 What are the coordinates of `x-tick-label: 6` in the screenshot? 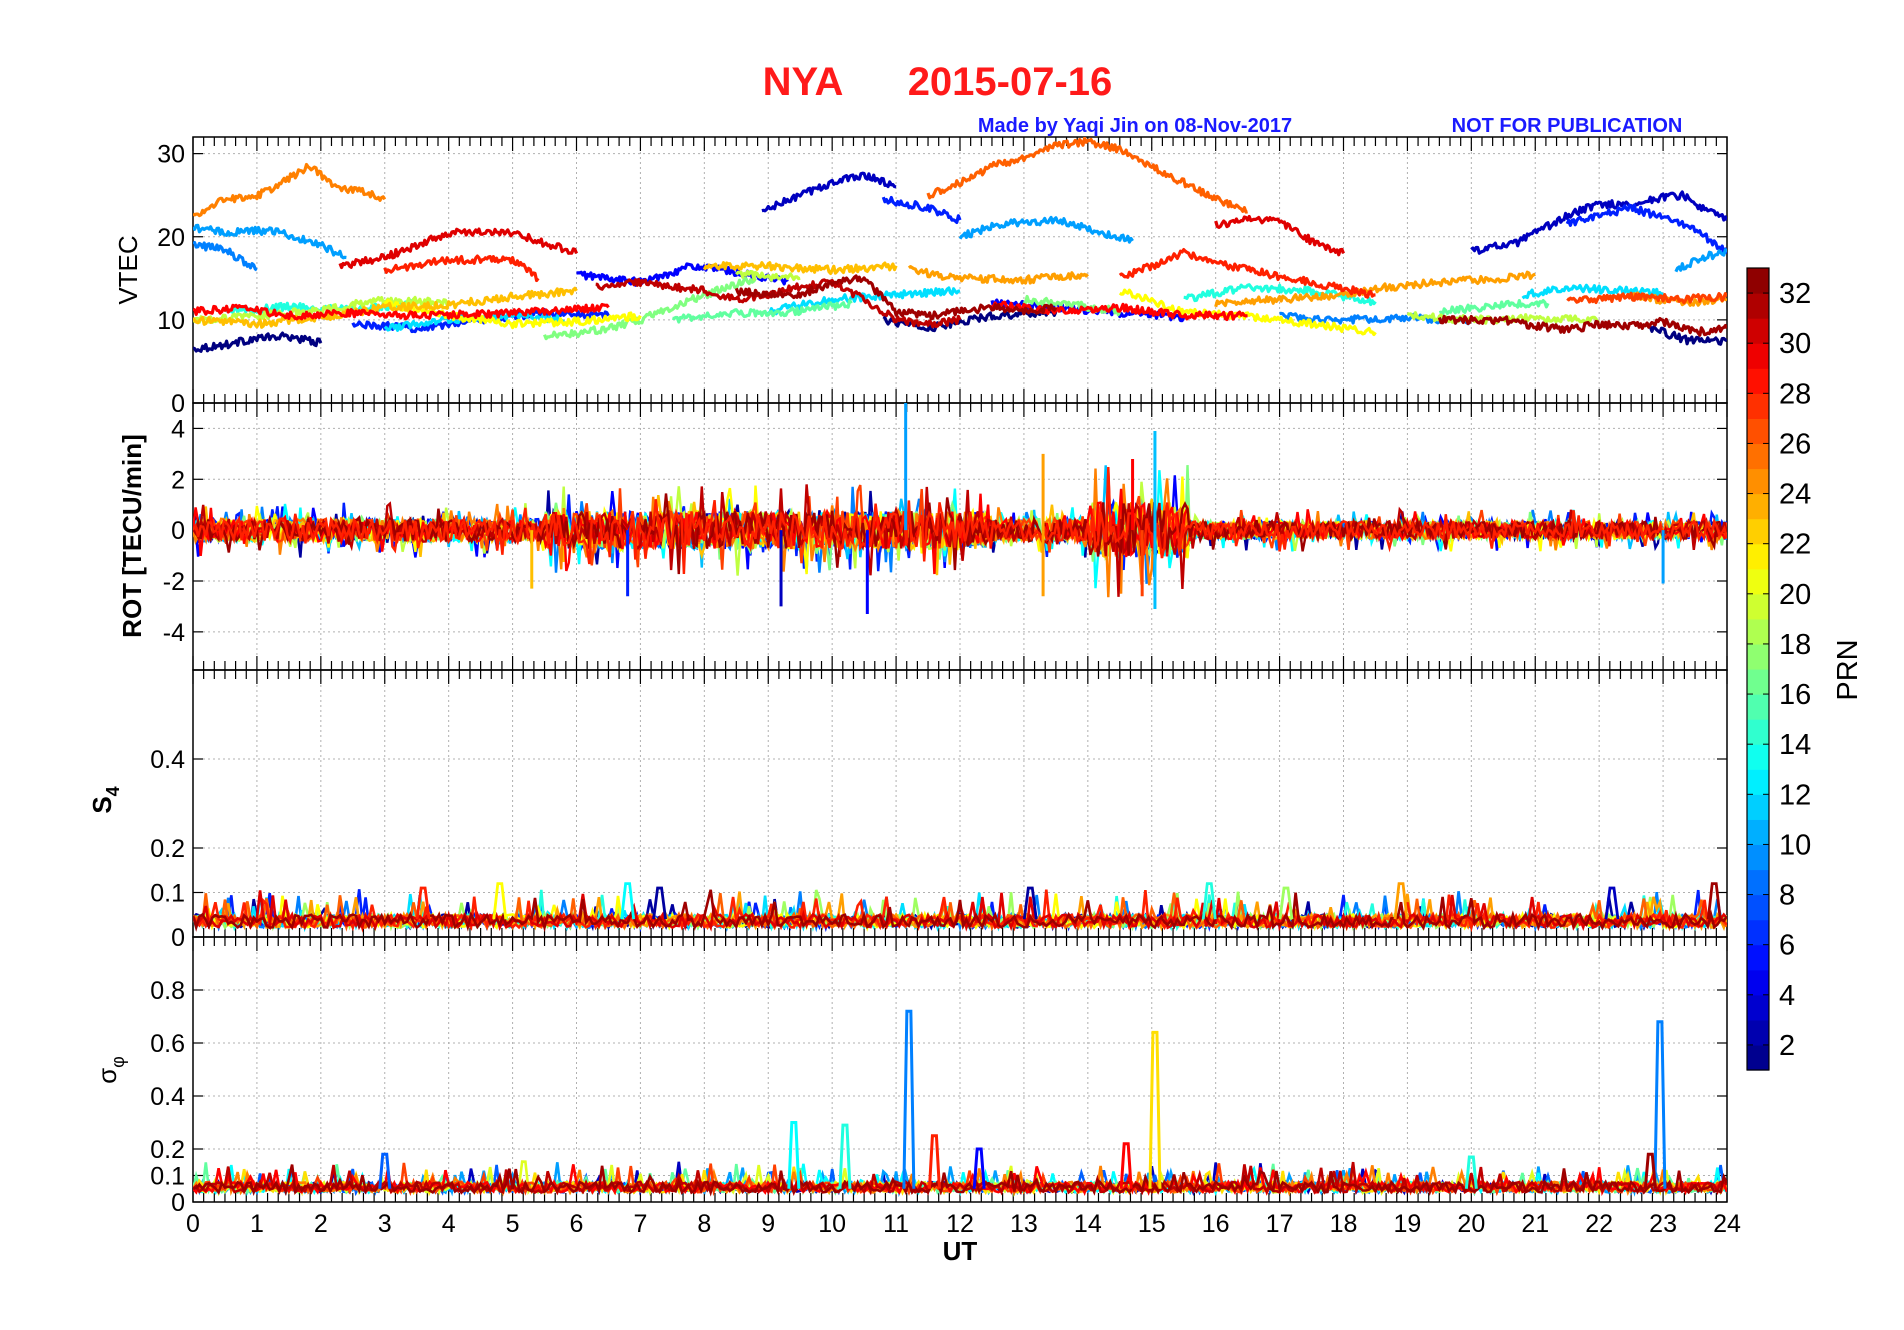 It's located at (577, 1224).